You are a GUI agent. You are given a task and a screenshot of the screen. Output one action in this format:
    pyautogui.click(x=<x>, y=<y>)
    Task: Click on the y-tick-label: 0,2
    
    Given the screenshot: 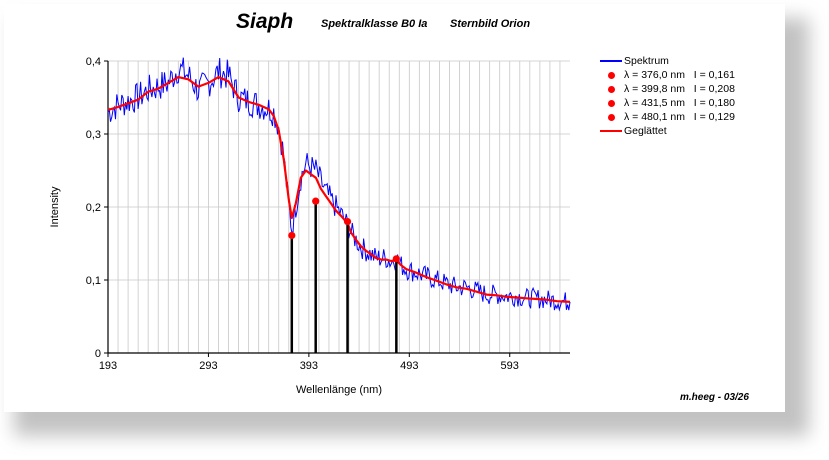 What is the action you would take?
    pyautogui.click(x=93, y=208)
    